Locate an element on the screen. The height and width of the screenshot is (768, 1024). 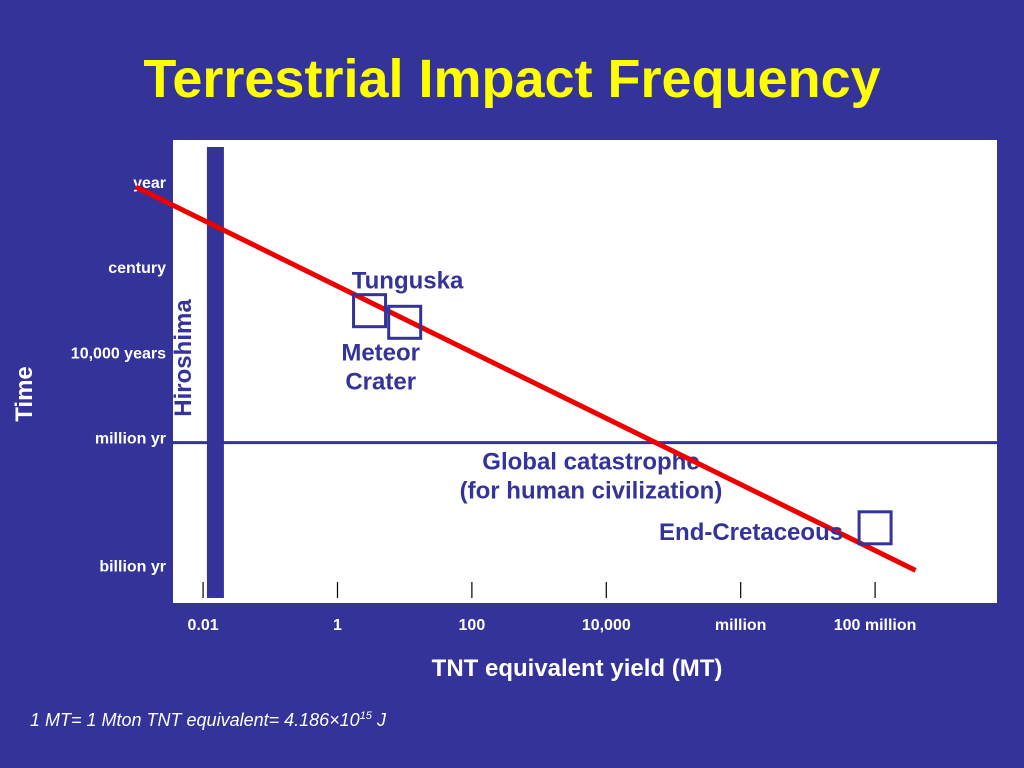
x-tick-label: million is located at coordinates (741, 625).